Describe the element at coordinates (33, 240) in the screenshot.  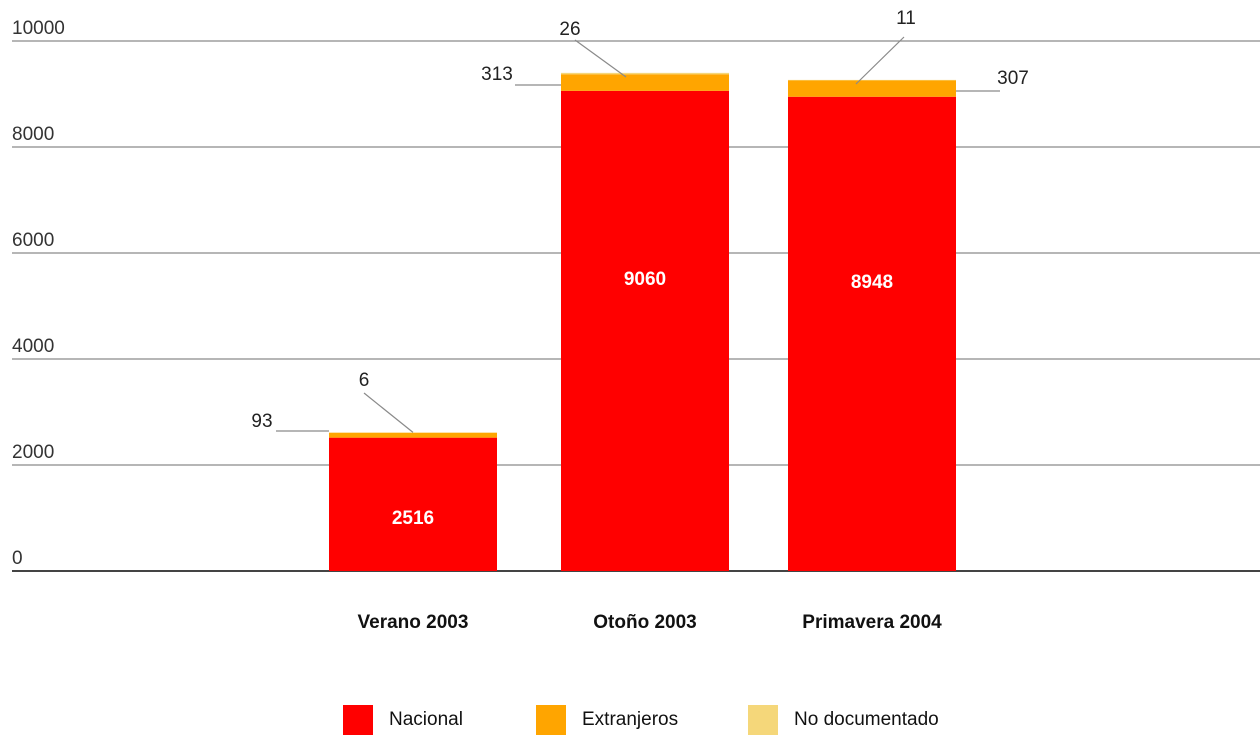
I see `y-tick-label-6000: 6000` at that location.